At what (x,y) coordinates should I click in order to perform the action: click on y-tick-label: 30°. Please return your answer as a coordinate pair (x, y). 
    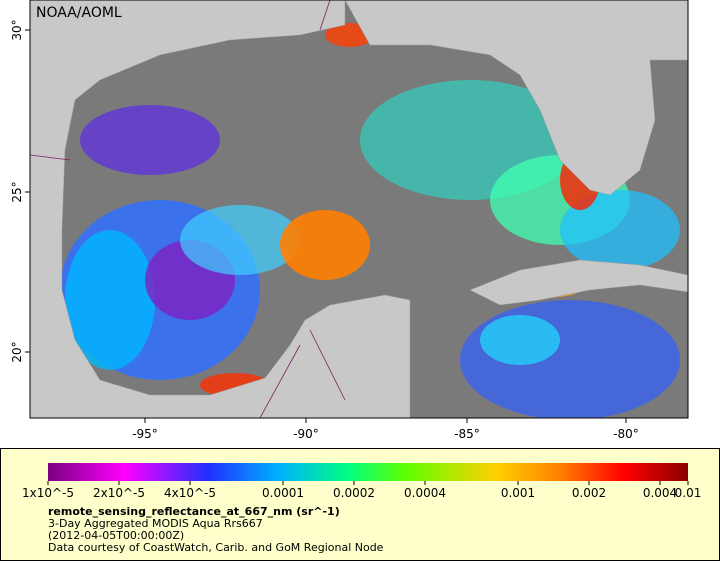
    Looking at the image, I should click on (17, 29).